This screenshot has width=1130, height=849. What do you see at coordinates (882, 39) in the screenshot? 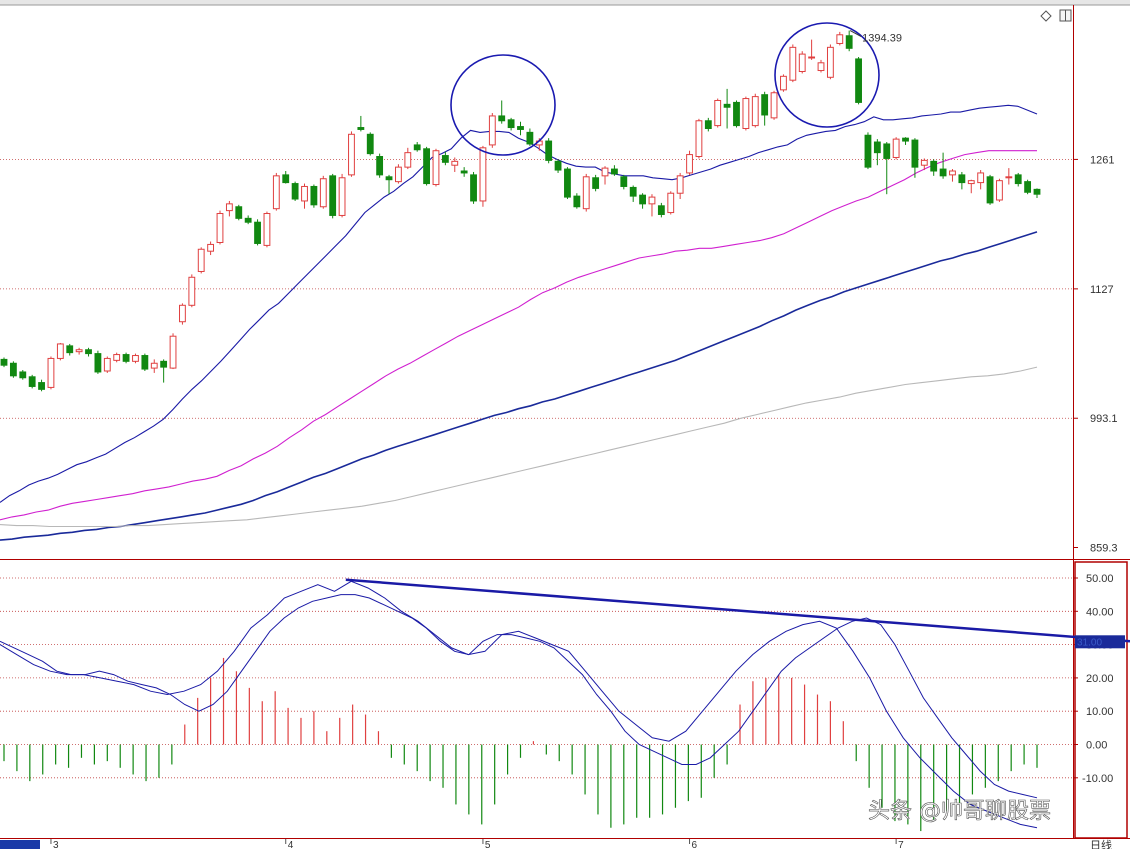
I see `peak-value-label: 1394.39` at bounding box center [882, 39].